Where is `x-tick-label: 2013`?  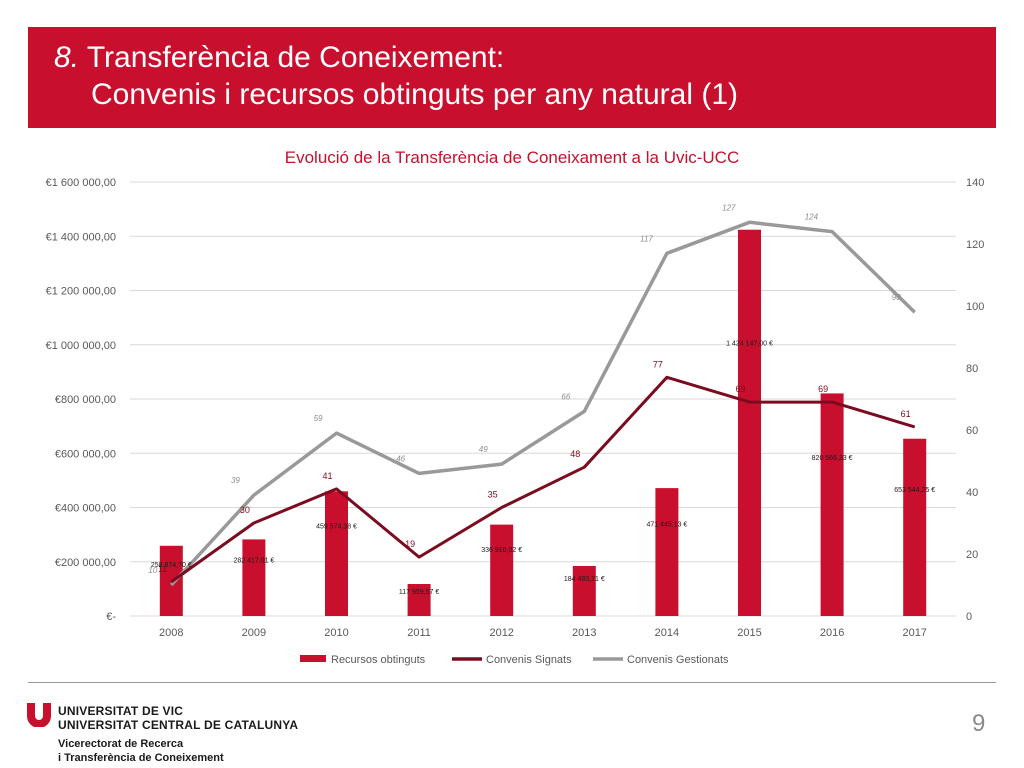 x-tick-label: 2013 is located at coordinates (584, 633).